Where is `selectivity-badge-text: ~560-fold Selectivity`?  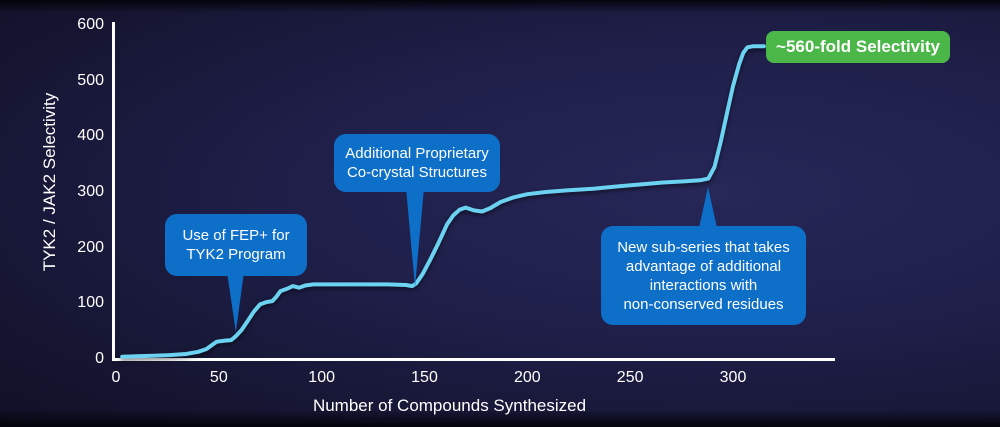 selectivity-badge-text: ~560-fold Selectivity is located at coordinates (858, 46).